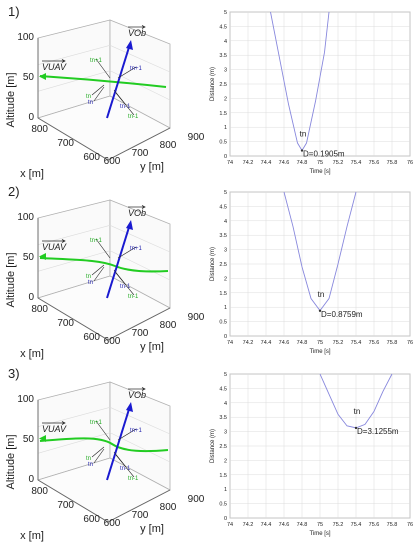 Image resolution: width=414 pixels, height=550 pixels. What do you see at coordinates (378, 431) in the screenshot?
I see `distance-annotation: D=3.1255m` at bounding box center [378, 431].